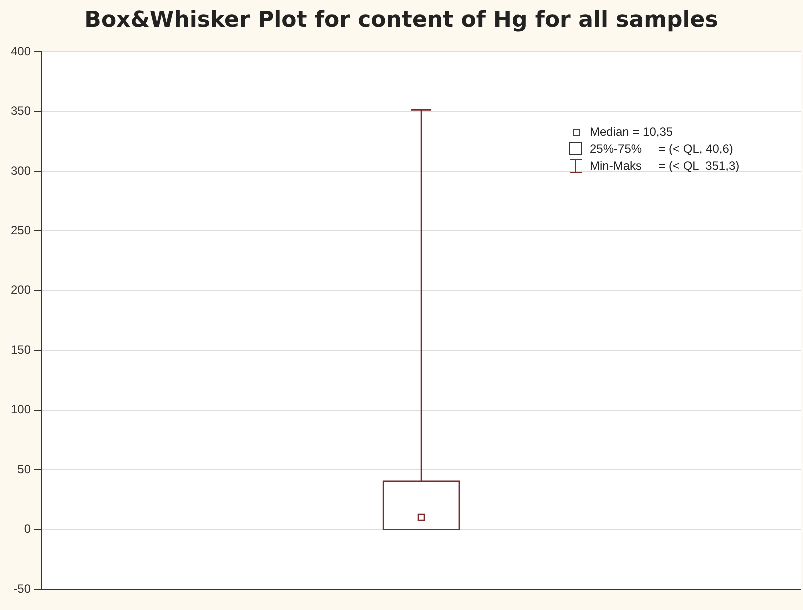 This screenshot has height=610, width=803. What do you see at coordinates (28, 529) in the screenshot?
I see `y-tick-label: 0` at bounding box center [28, 529].